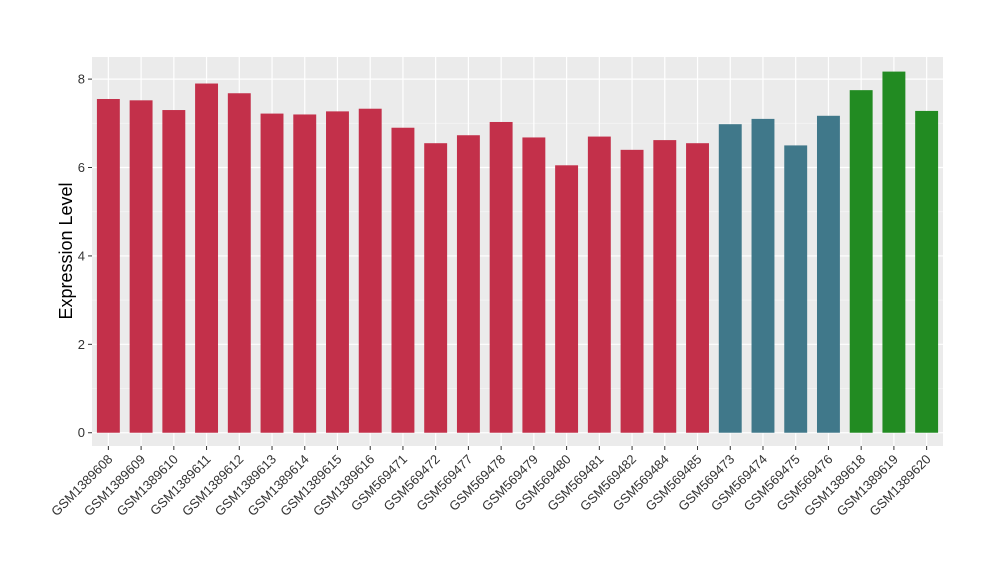 The image size is (1000, 580). I want to click on bar-GSM569471, so click(403, 280).